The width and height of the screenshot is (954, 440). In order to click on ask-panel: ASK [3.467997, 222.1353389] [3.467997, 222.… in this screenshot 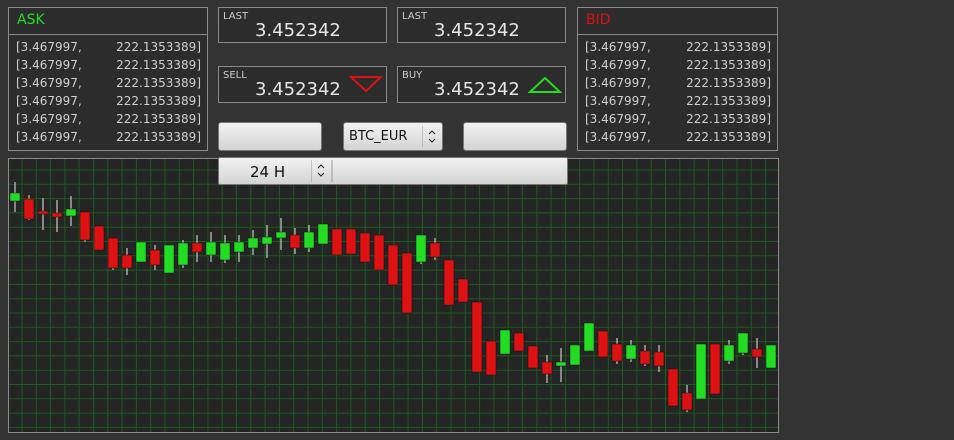, I will do `click(108, 79)`.